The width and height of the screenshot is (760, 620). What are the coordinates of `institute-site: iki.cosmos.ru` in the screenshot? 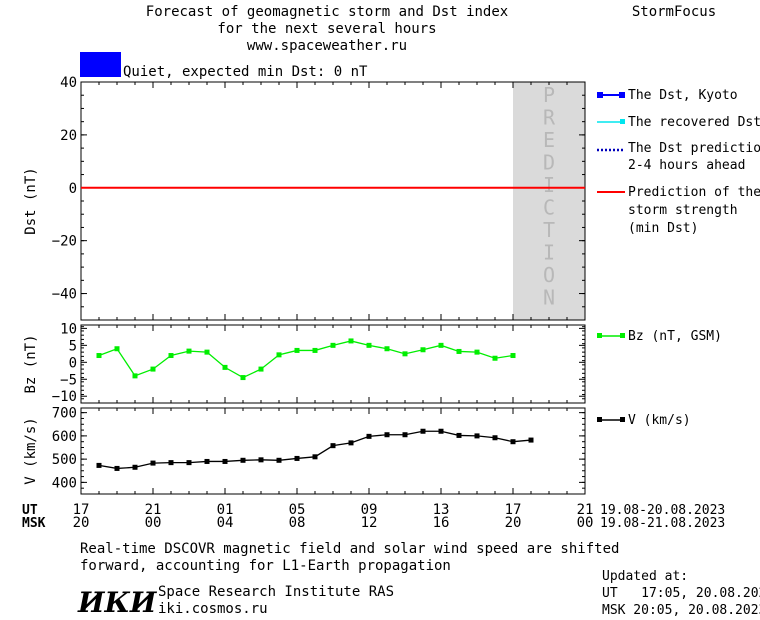 It's located at (213, 609).